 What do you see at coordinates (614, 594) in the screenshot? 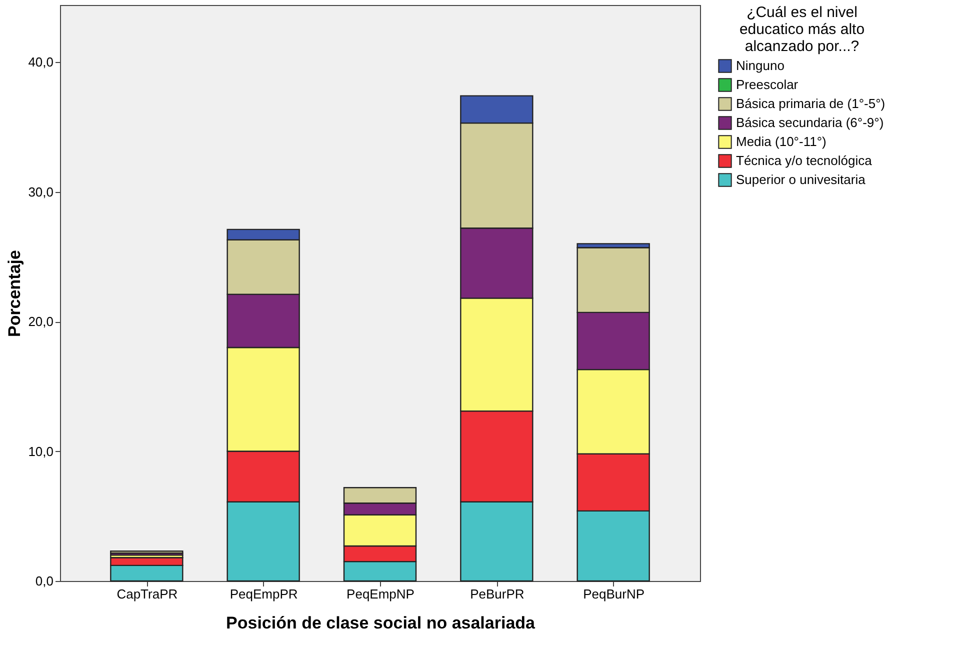
I see `x-tick-label: PeqBurNP` at bounding box center [614, 594].